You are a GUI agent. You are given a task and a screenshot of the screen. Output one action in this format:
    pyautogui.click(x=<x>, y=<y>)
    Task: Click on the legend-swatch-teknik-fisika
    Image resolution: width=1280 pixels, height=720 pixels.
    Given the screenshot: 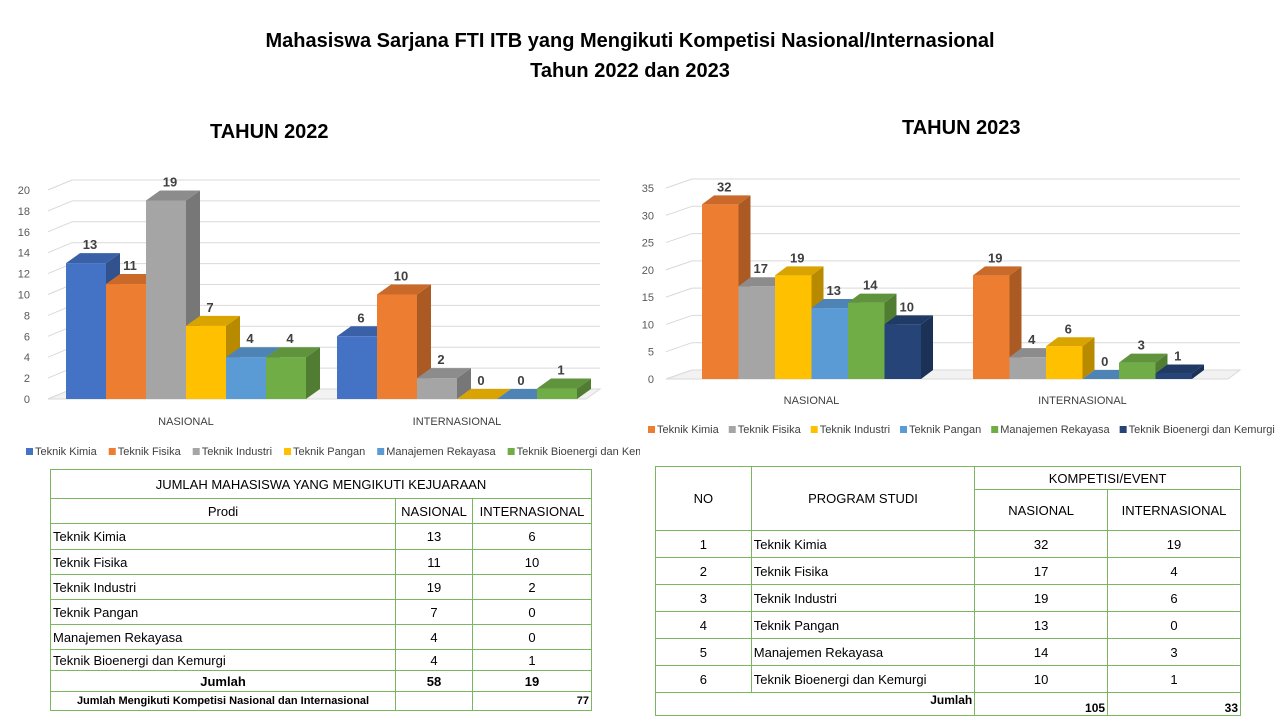 What is the action you would take?
    pyautogui.click(x=112, y=451)
    